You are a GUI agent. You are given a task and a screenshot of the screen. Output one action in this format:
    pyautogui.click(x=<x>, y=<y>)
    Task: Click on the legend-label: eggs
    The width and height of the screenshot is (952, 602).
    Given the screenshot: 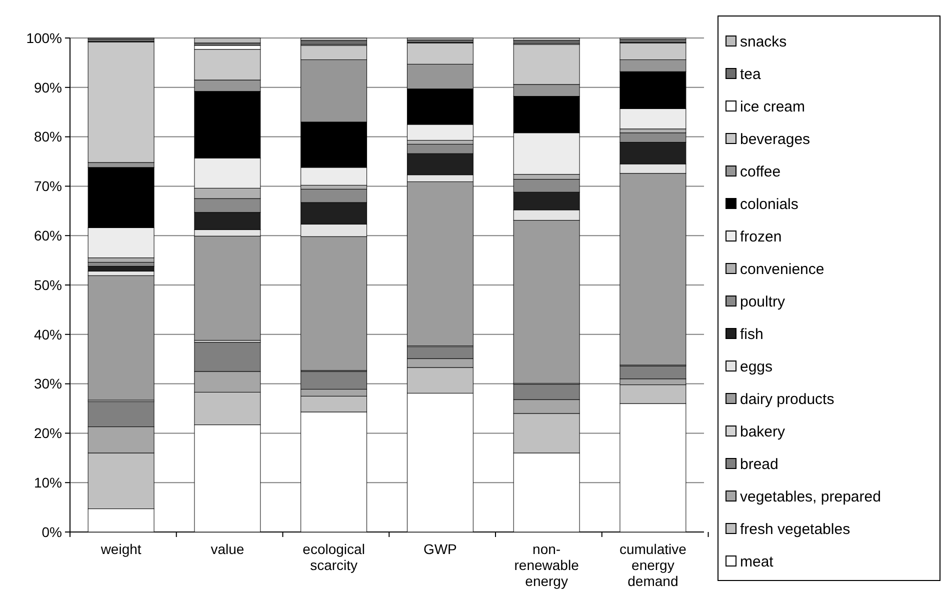 What is the action you would take?
    pyautogui.click(x=756, y=367)
    